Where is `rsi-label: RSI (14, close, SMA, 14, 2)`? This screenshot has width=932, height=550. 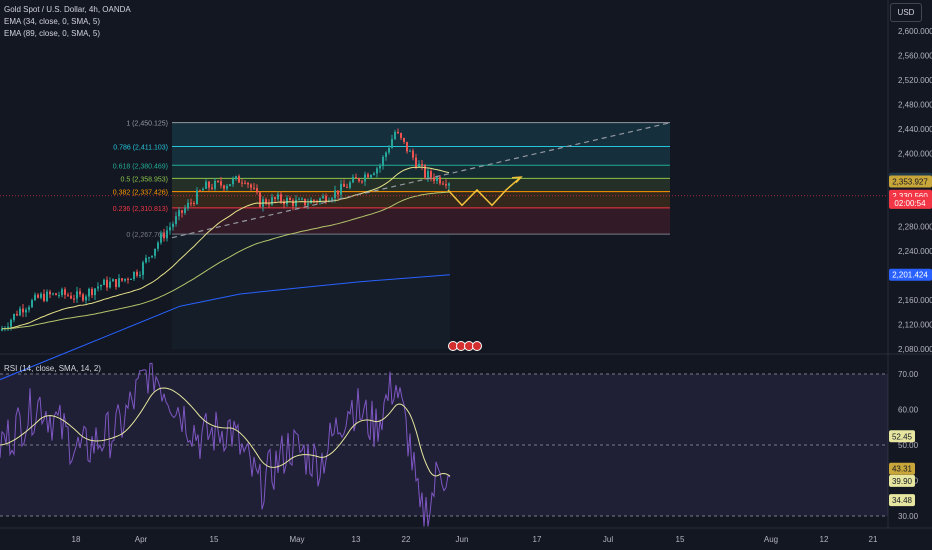
rsi-label: RSI (14, close, SMA, 14, 2) is located at coordinates (52, 368).